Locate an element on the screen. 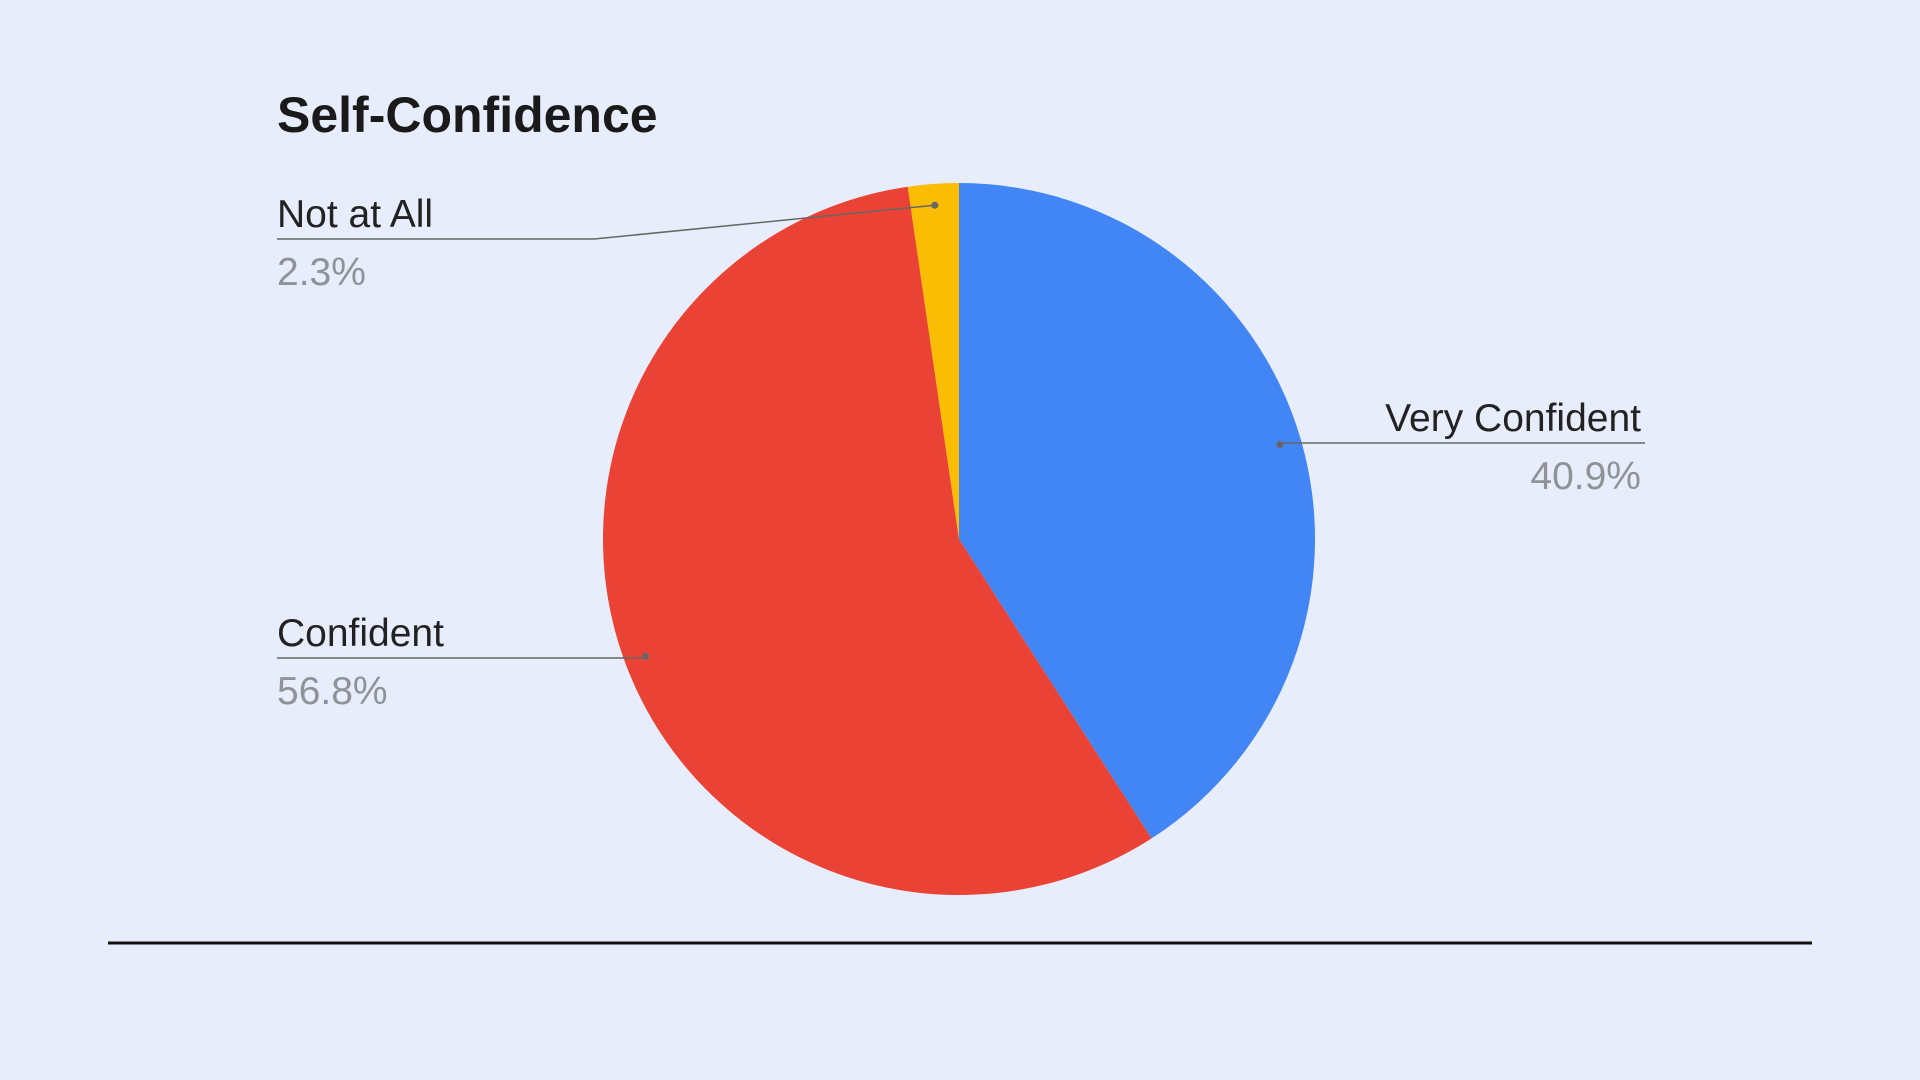 The height and width of the screenshot is (1080, 1920). slice-label: Not at All is located at coordinates (355, 214).